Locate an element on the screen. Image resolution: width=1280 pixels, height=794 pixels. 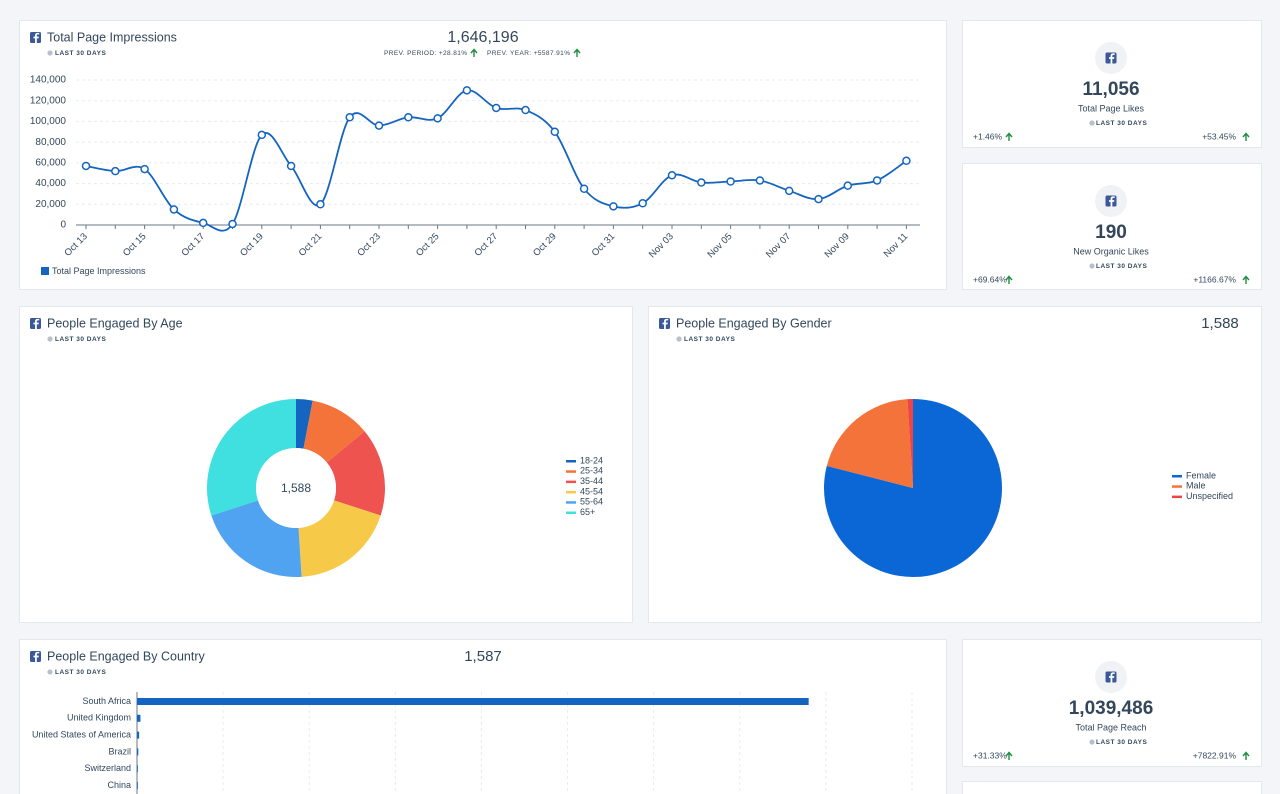
next-card is located at coordinates (1112, 787).